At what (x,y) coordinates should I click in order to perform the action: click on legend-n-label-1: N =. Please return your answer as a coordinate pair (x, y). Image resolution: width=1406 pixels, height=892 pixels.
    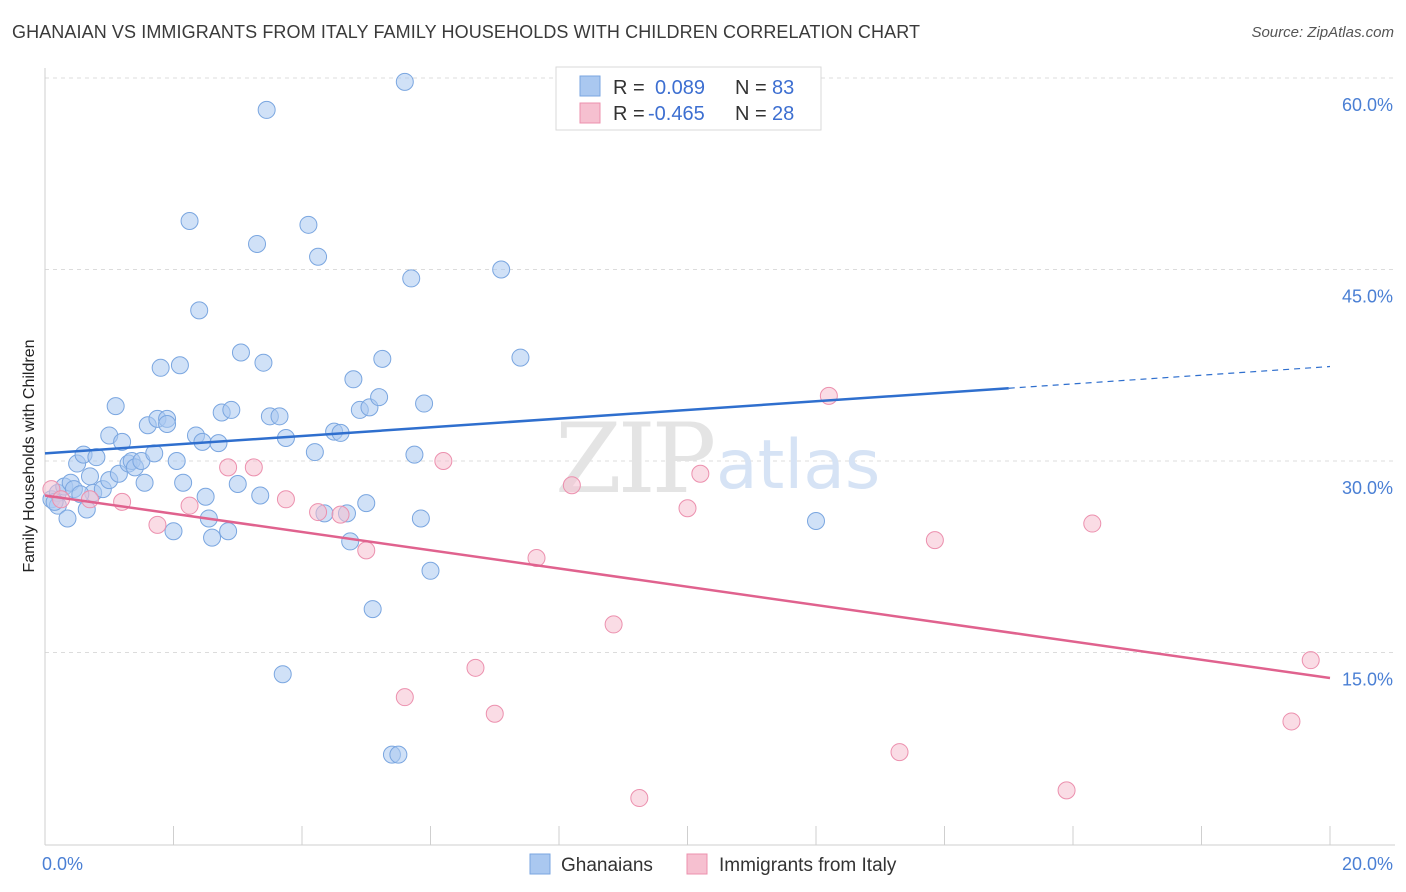
    Looking at the image, I should click on (751, 88).